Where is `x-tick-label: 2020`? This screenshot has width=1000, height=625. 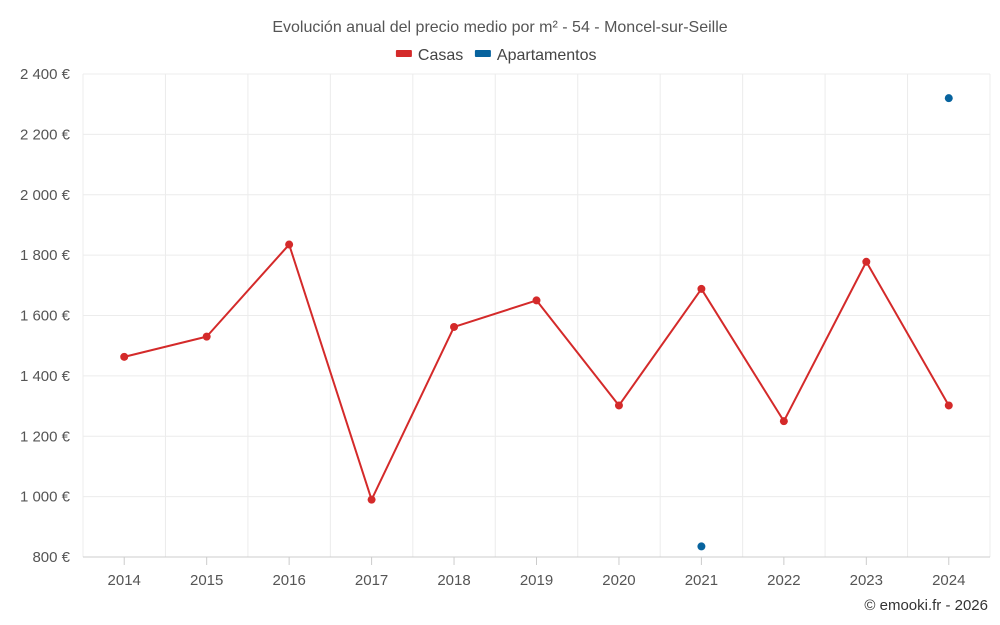
x-tick-label: 2020 is located at coordinates (618, 580).